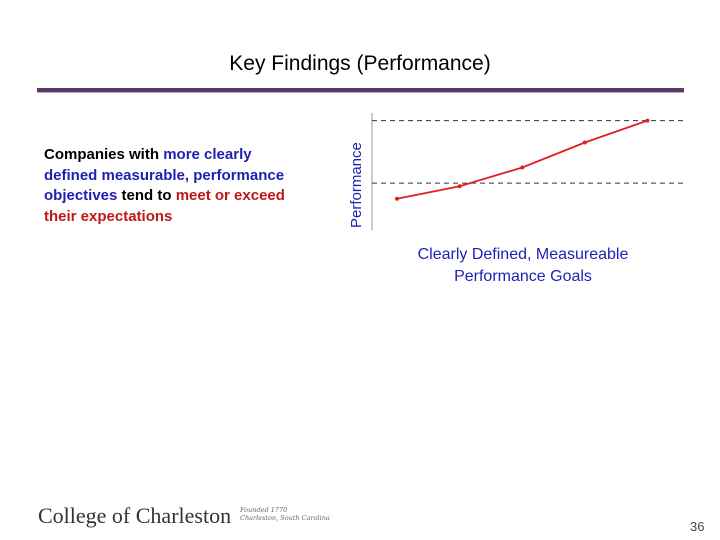  Describe the element at coordinates (522, 159) in the screenshot. I see `trend-line` at that location.